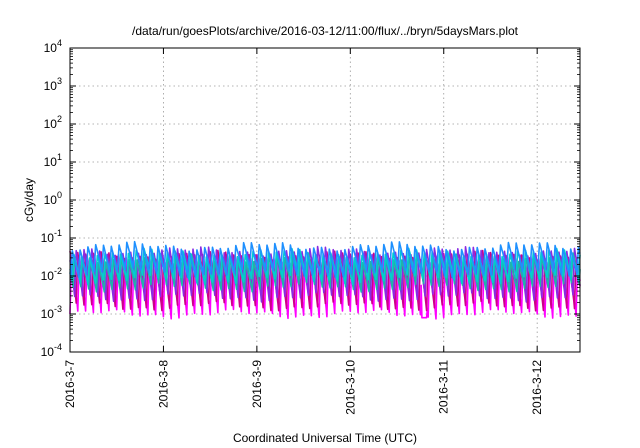  What do you see at coordinates (53, 198) in the screenshot?
I see `y-tick-label: 10⁰` at bounding box center [53, 198].